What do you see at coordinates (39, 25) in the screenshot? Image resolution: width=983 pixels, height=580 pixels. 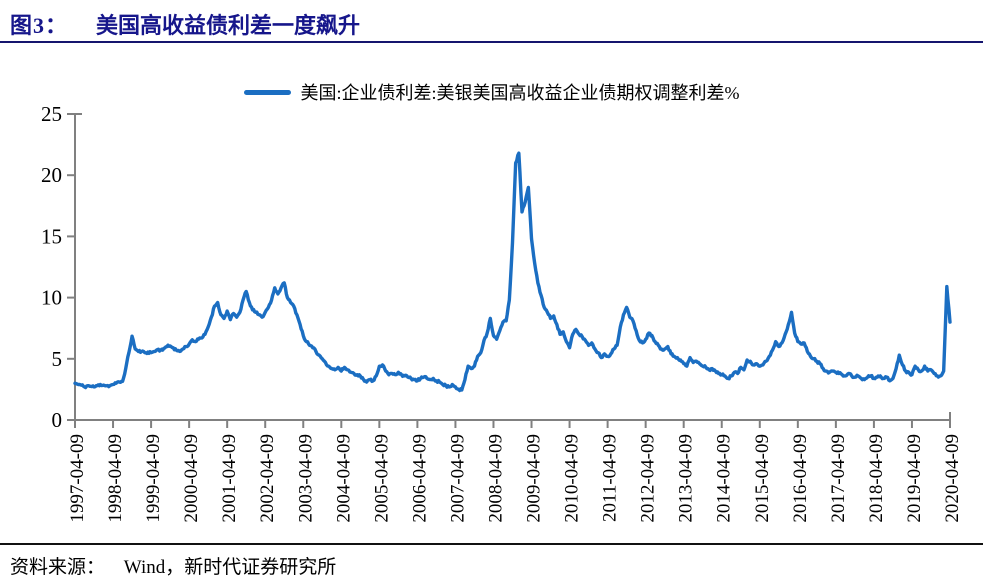 I see `figure-number: 图3：` at bounding box center [39, 25].